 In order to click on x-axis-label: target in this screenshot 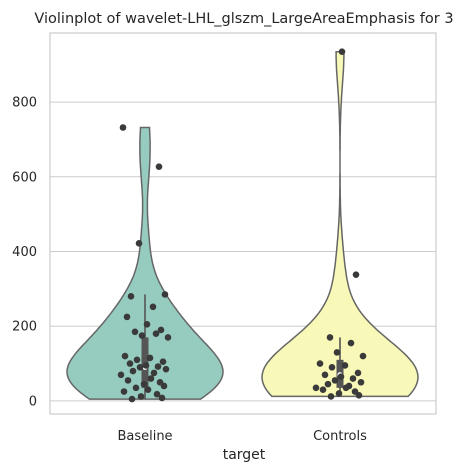, I will do `click(244, 455)`.